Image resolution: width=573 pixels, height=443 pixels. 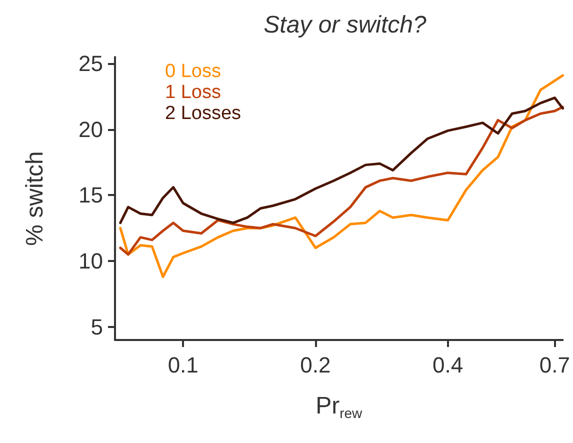 What do you see at coordinates (90, 261) in the screenshot?
I see `y-tick-label: 10` at bounding box center [90, 261].